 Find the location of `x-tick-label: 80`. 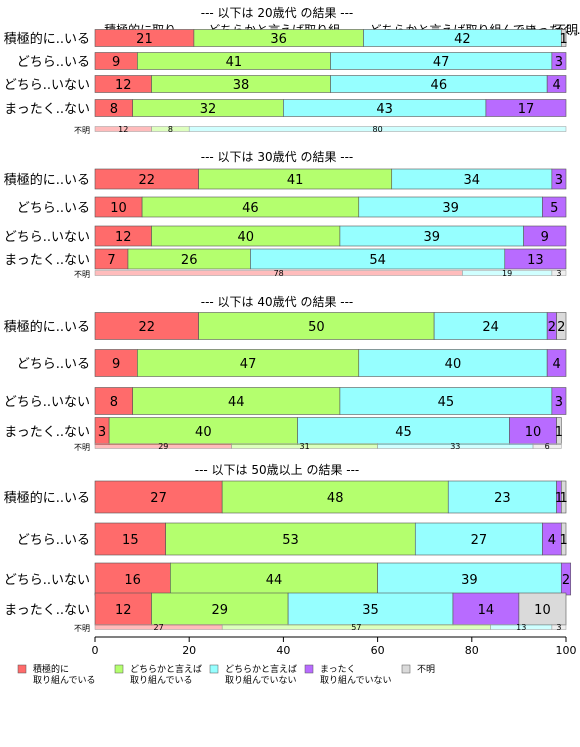

x-tick-label: 80 is located at coordinates (472, 650).